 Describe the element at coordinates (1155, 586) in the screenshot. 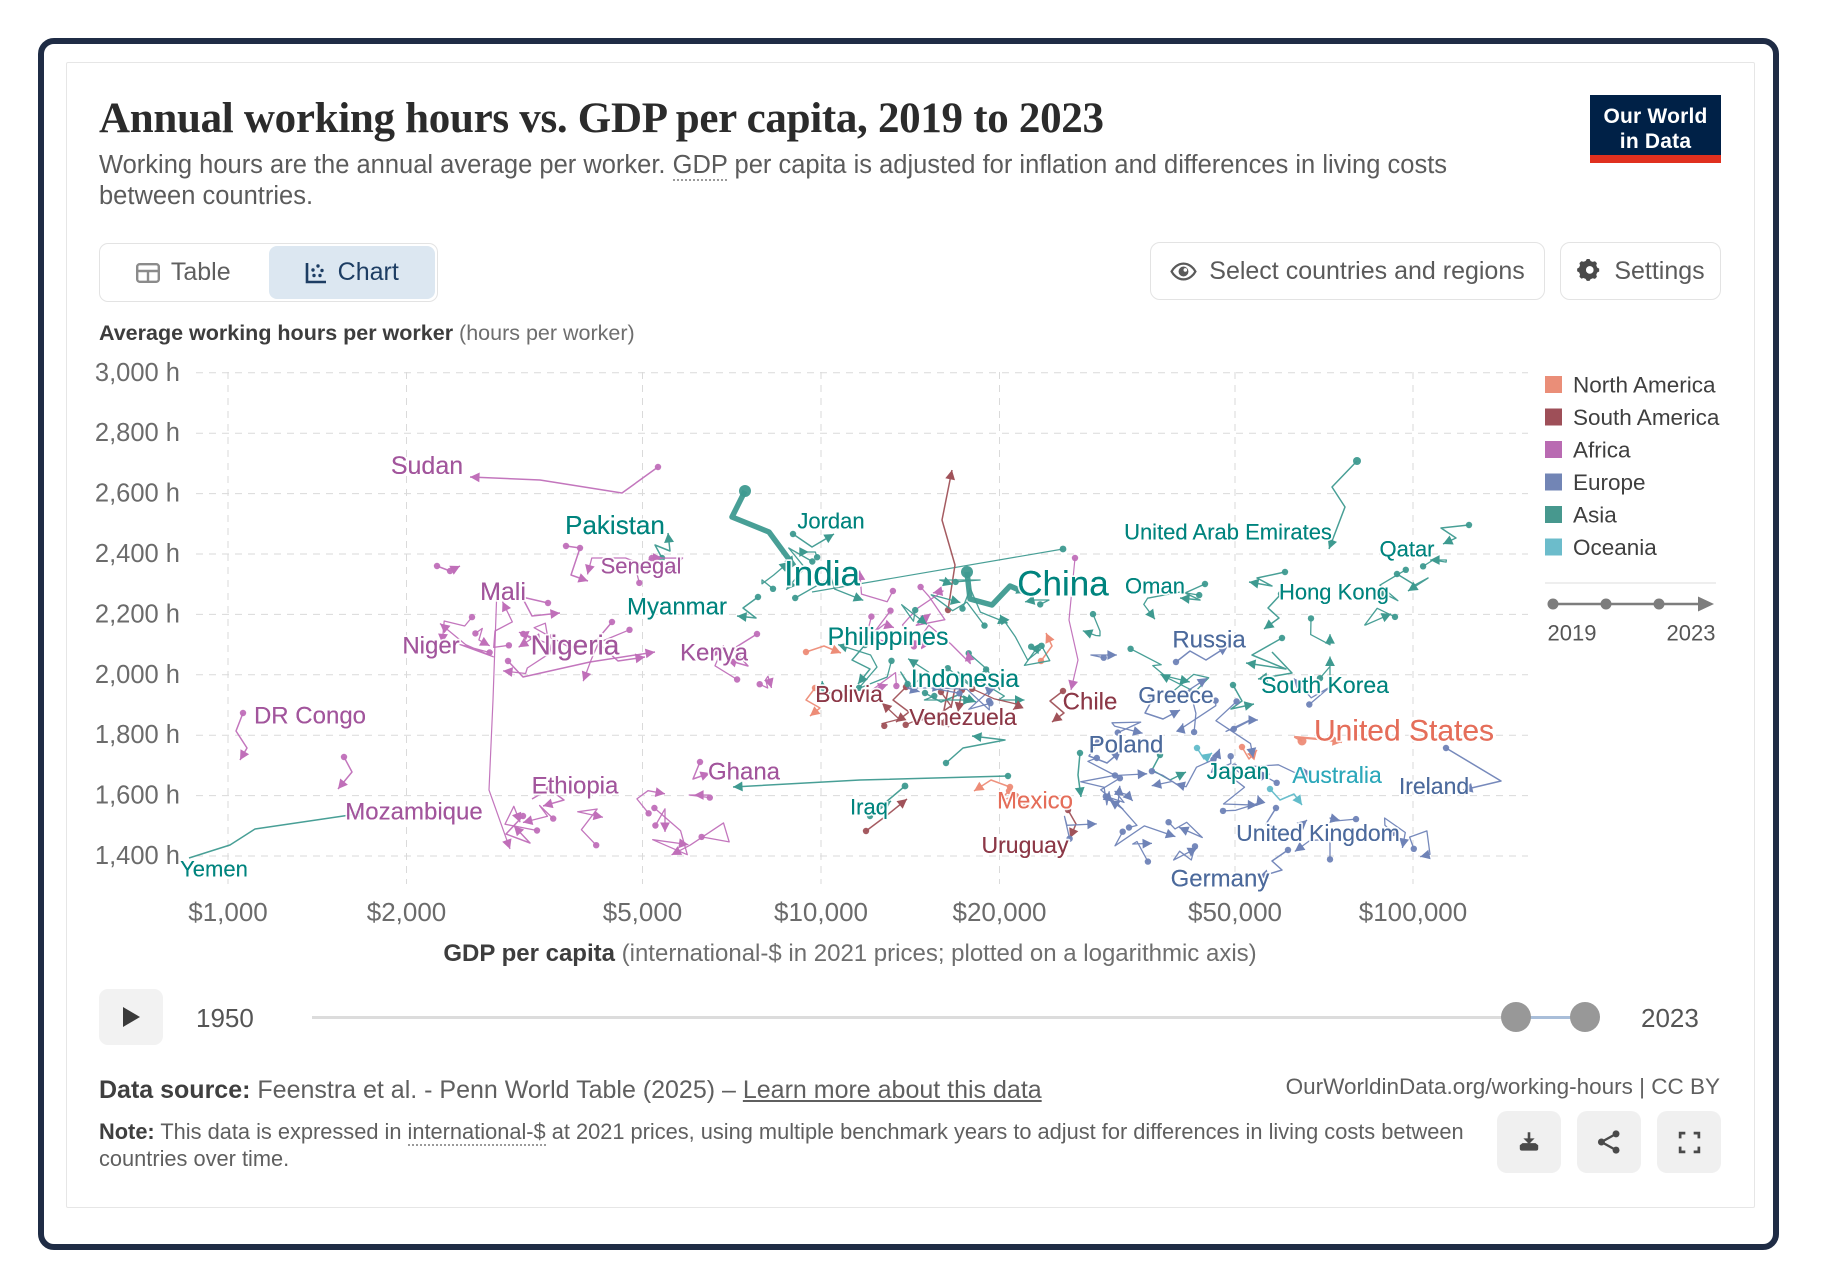

I see `svg-text: Oman` at that location.